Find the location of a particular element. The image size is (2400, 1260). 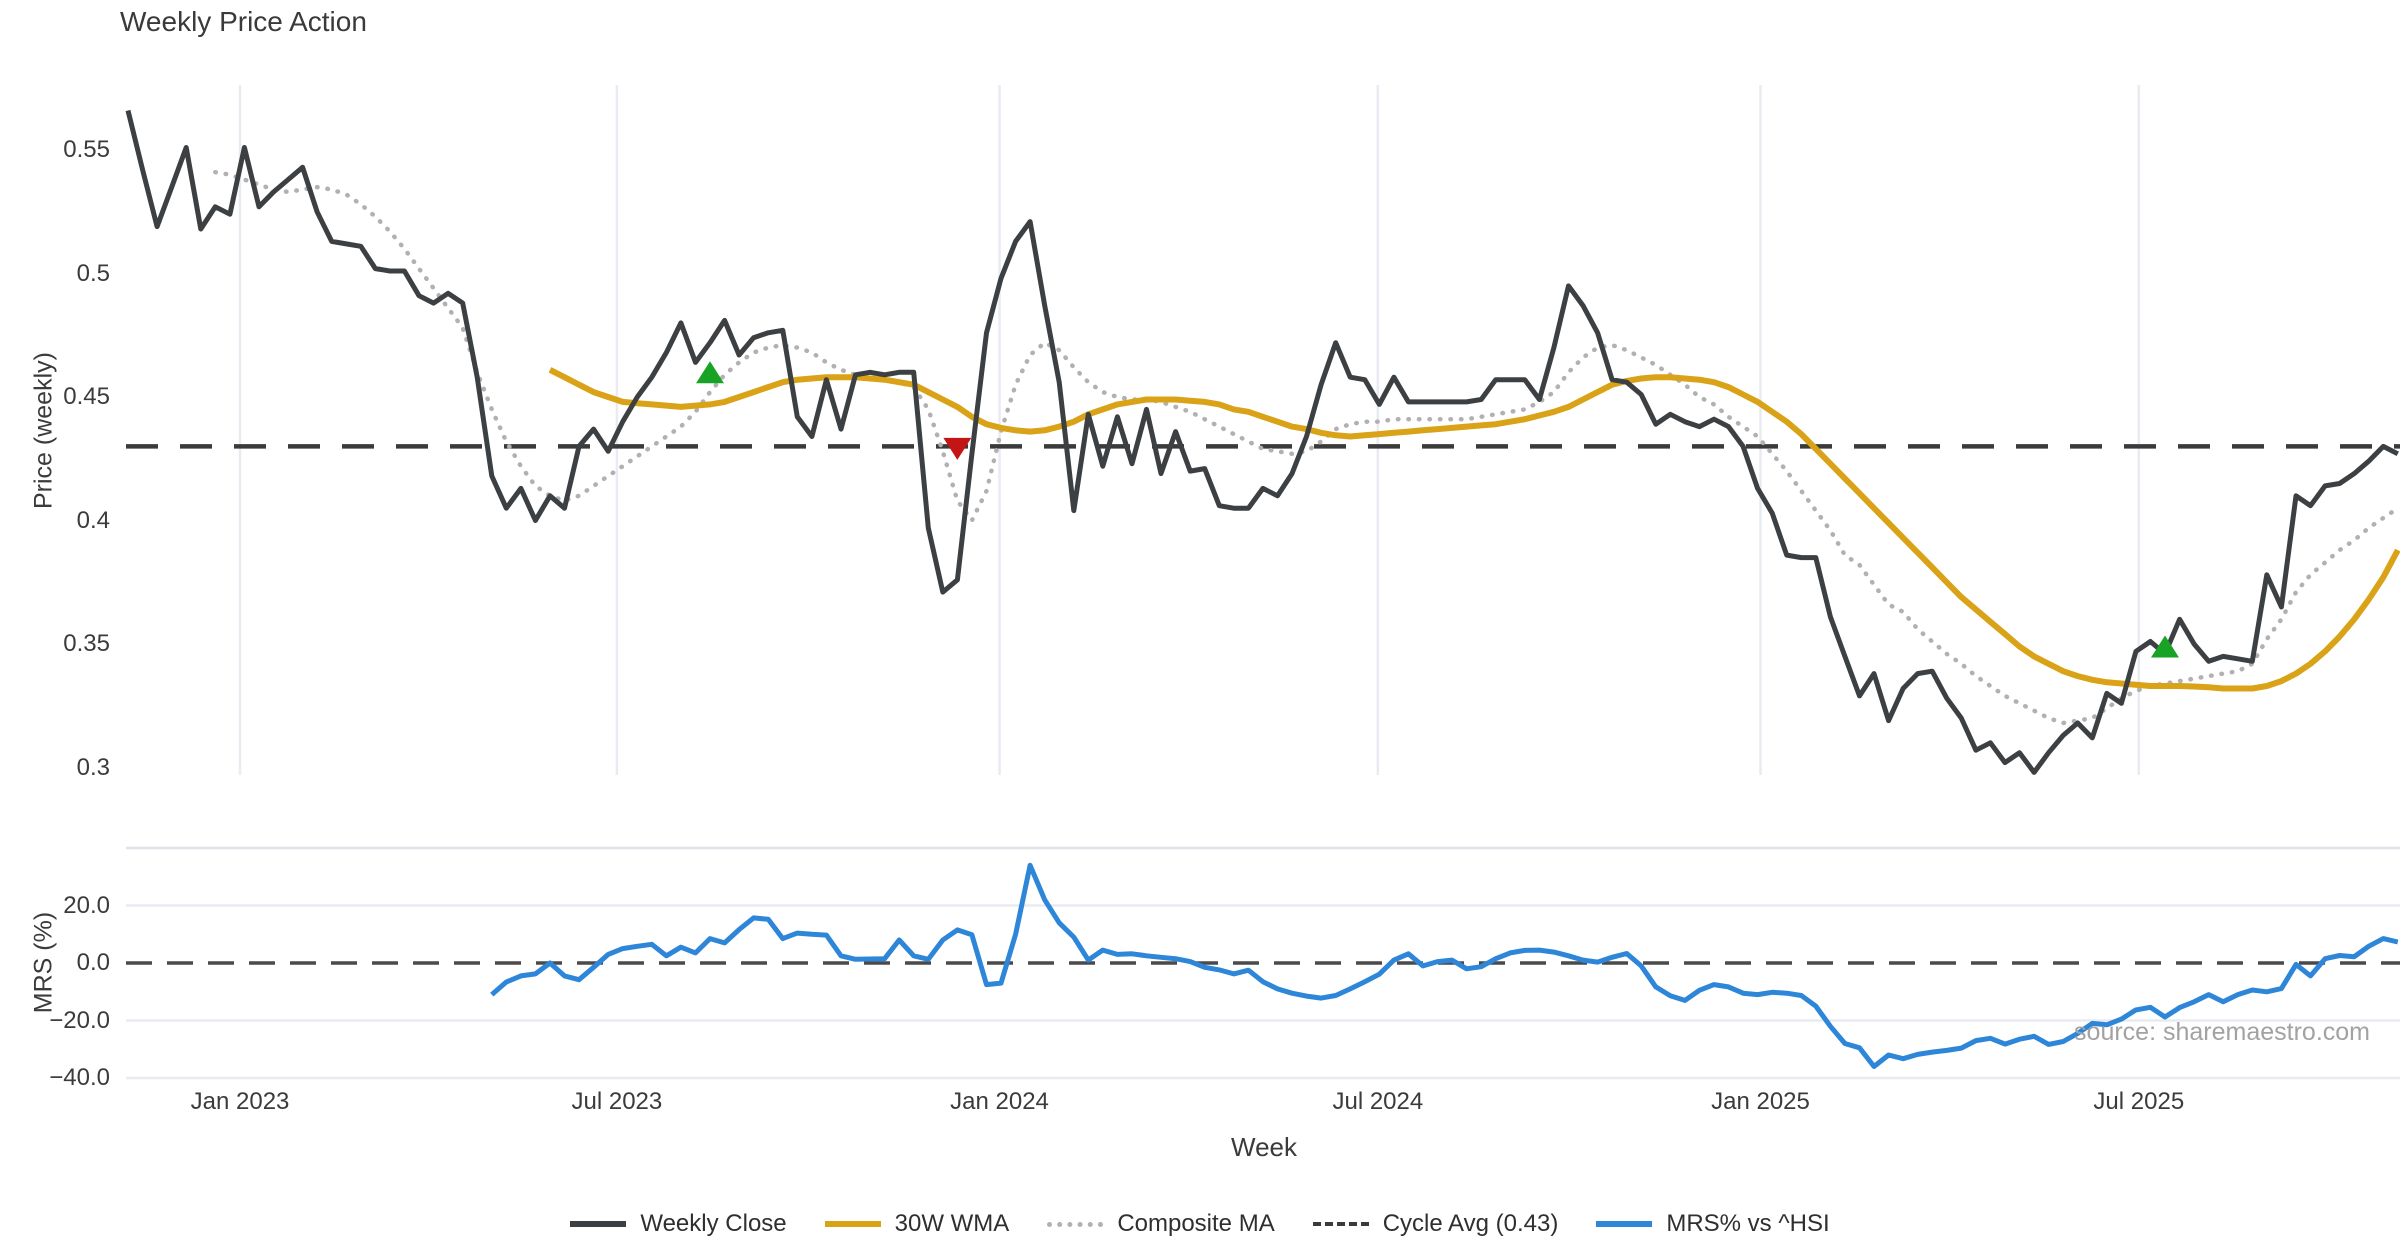

price-ytick-label: 0.35 is located at coordinates (86, 643).